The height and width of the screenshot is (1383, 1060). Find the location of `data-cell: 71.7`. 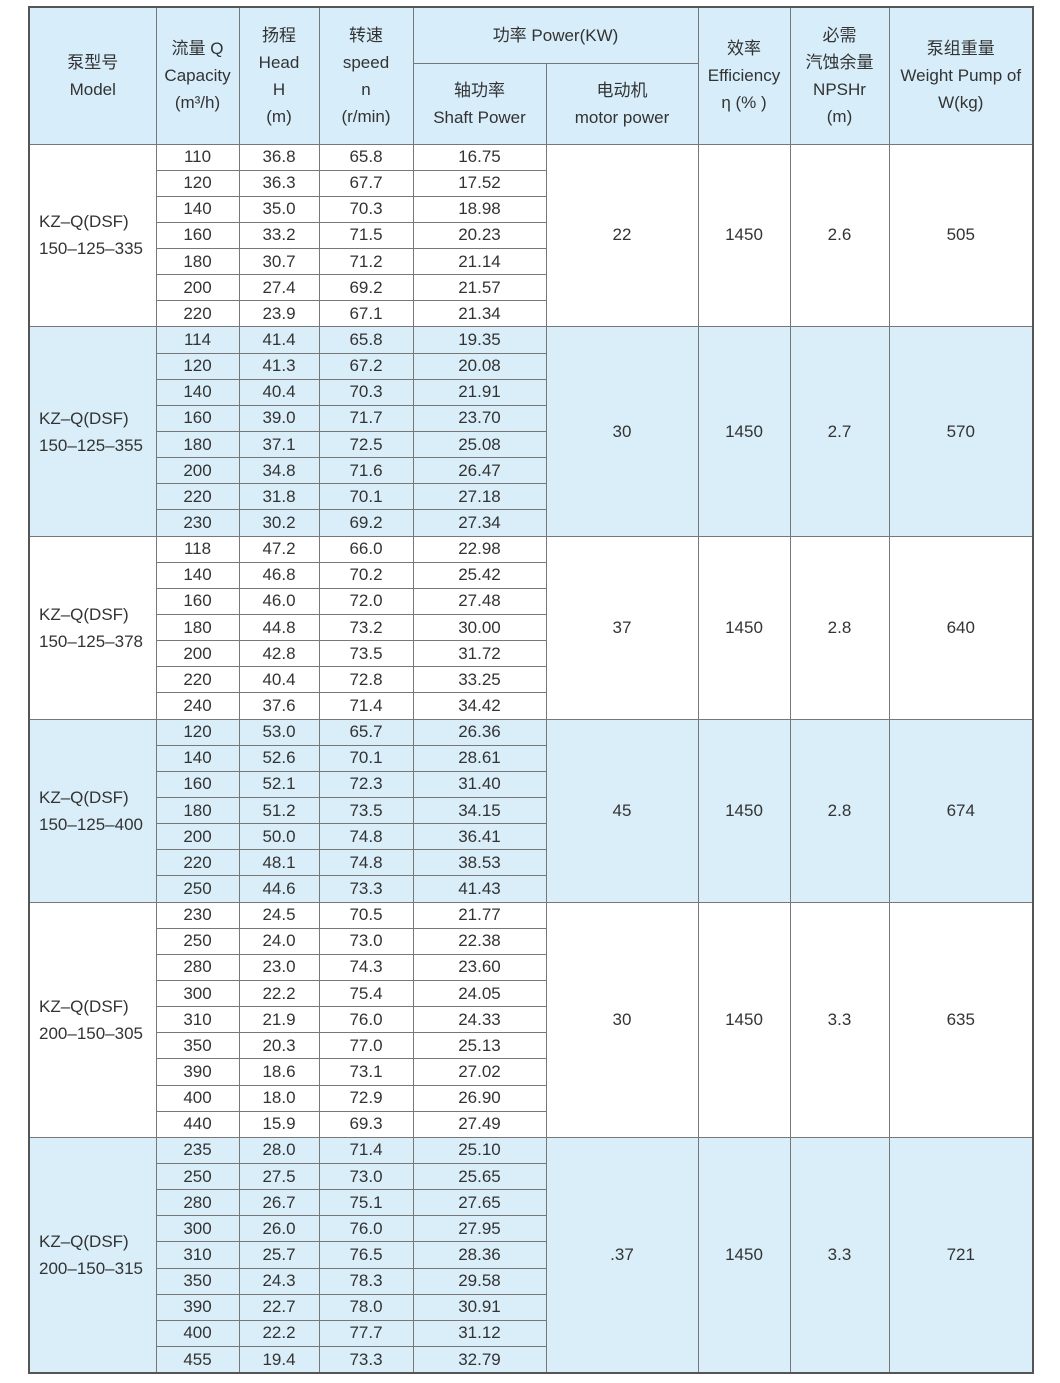

data-cell: 71.7 is located at coordinates (366, 418).